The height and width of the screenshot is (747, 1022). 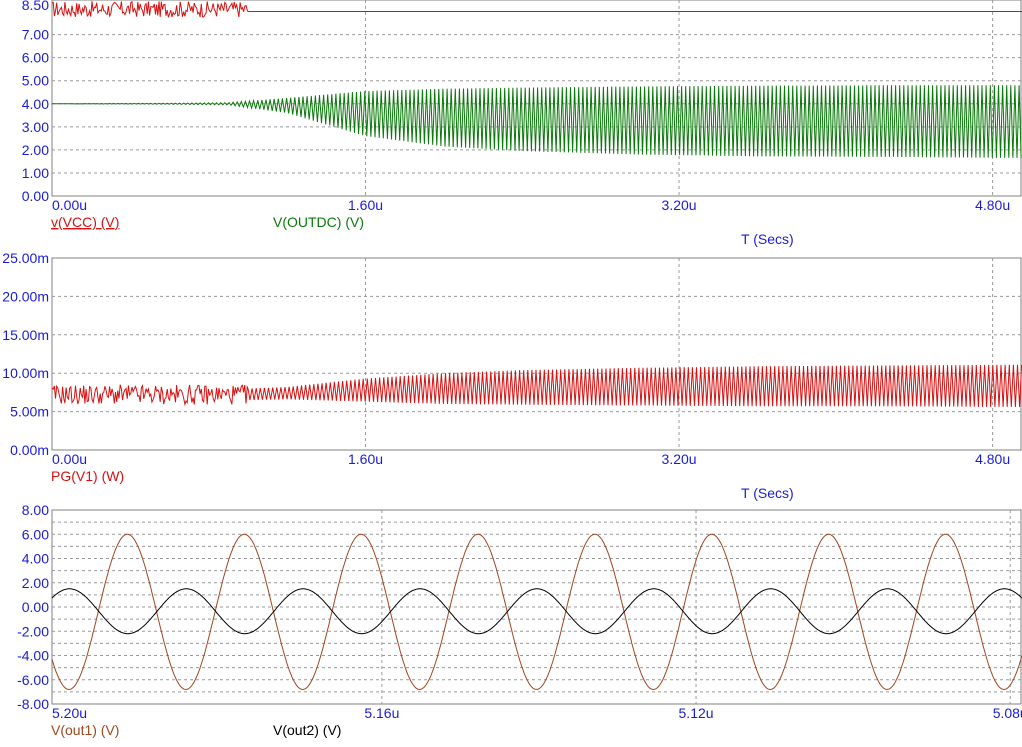 What do you see at coordinates (25, 335) in the screenshot?
I see `y-tick-label: 15.00m` at bounding box center [25, 335].